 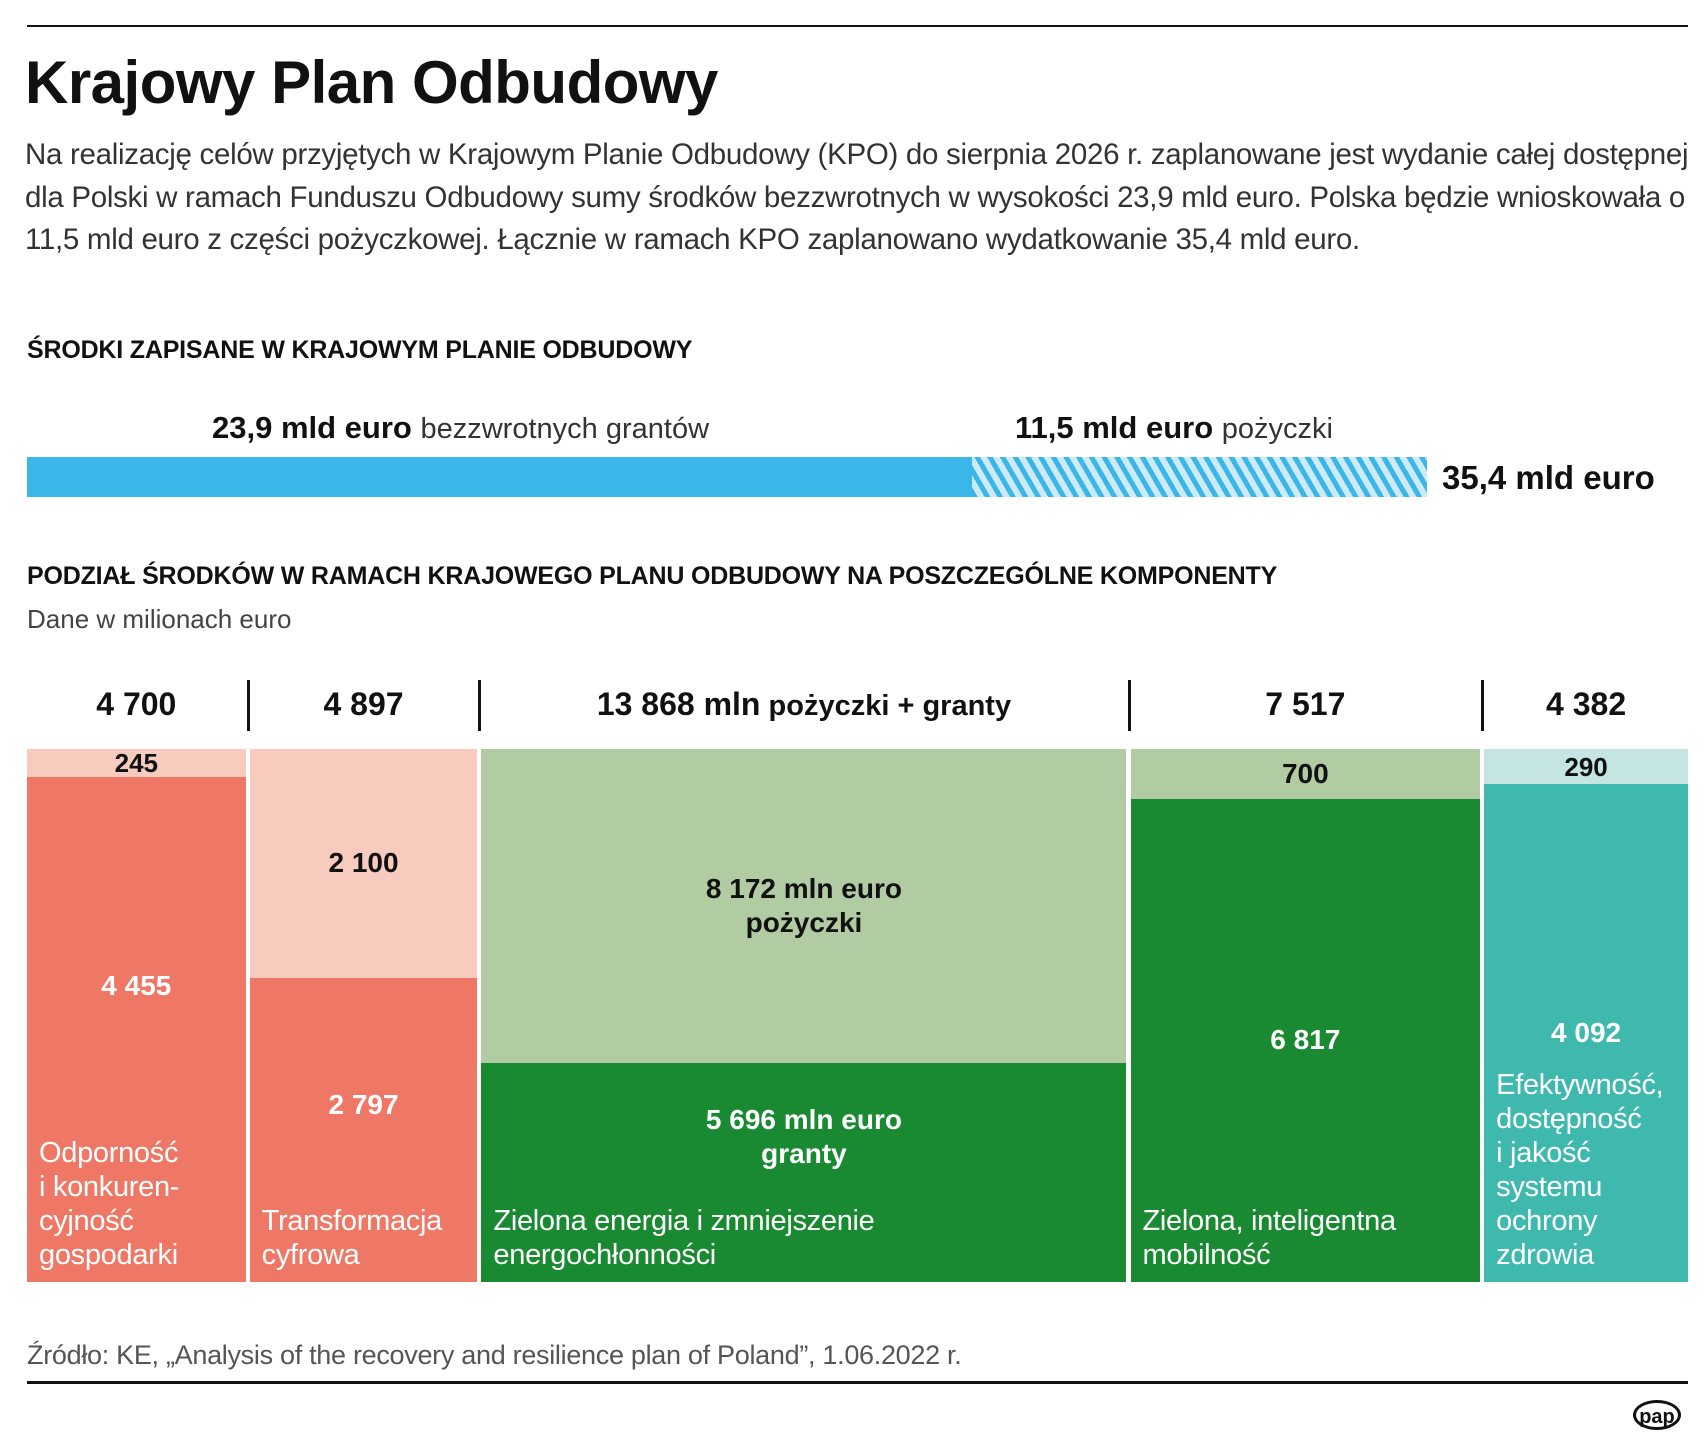 What do you see at coordinates (1277, 429) in the screenshot?
I see `loans-text: pożyczki` at bounding box center [1277, 429].